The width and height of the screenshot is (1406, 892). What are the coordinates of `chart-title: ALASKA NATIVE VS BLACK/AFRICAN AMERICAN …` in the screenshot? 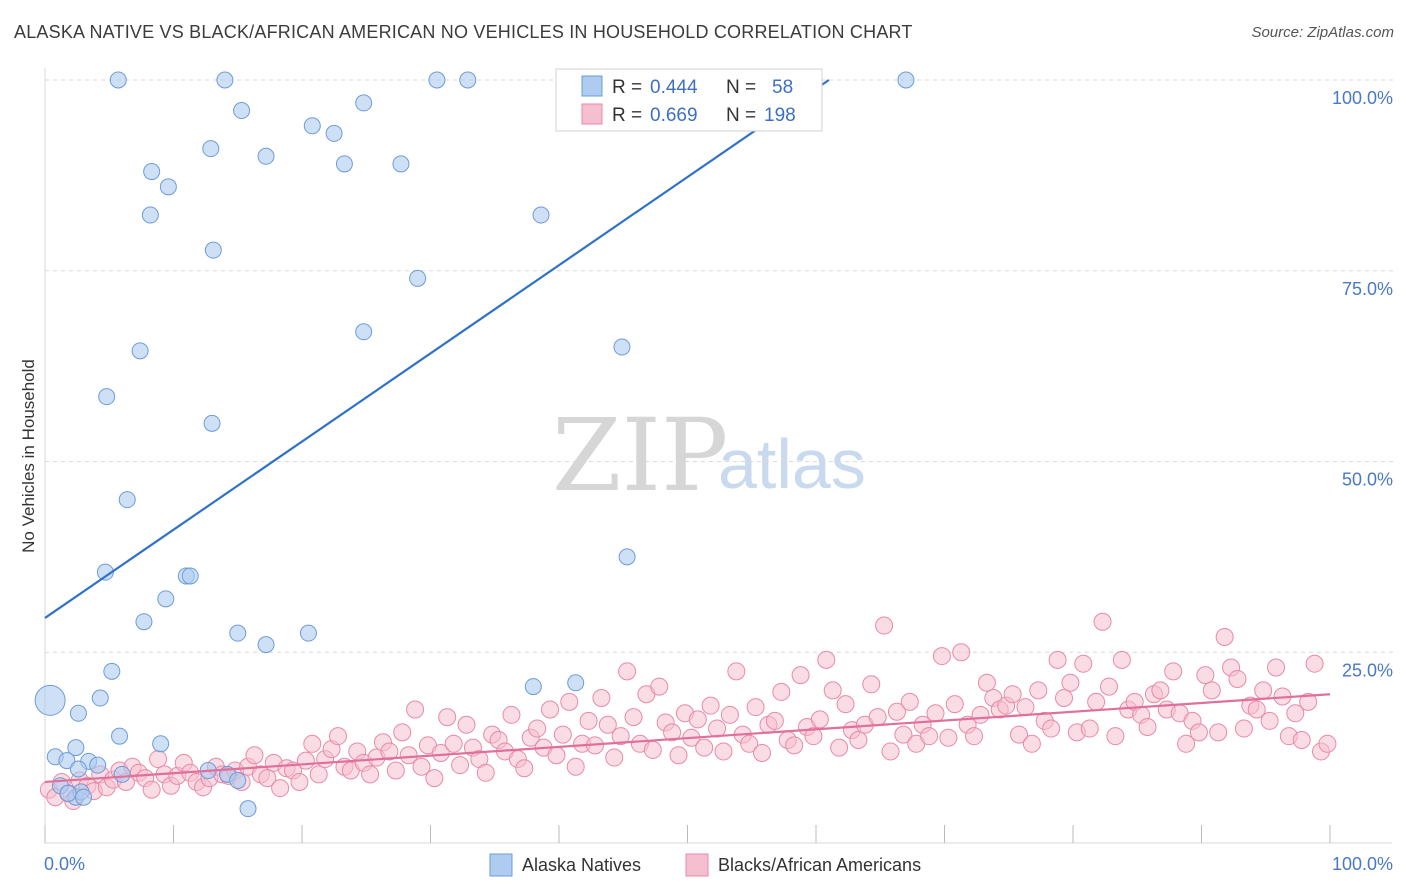 It's located at (463, 32).